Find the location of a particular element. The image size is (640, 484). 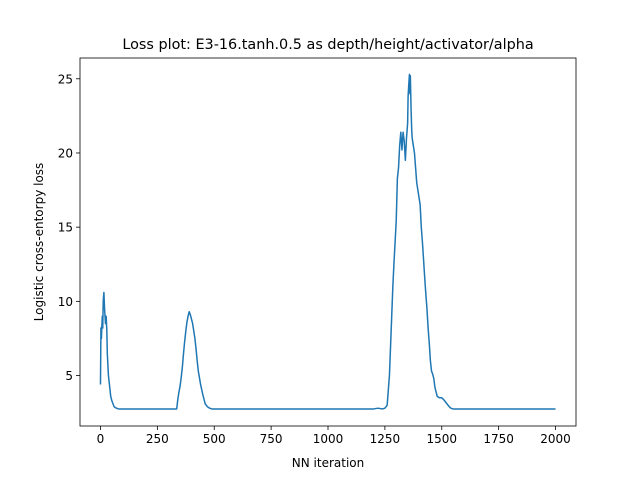

x-tick-label: 1500 is located at coordinates (441, 439).